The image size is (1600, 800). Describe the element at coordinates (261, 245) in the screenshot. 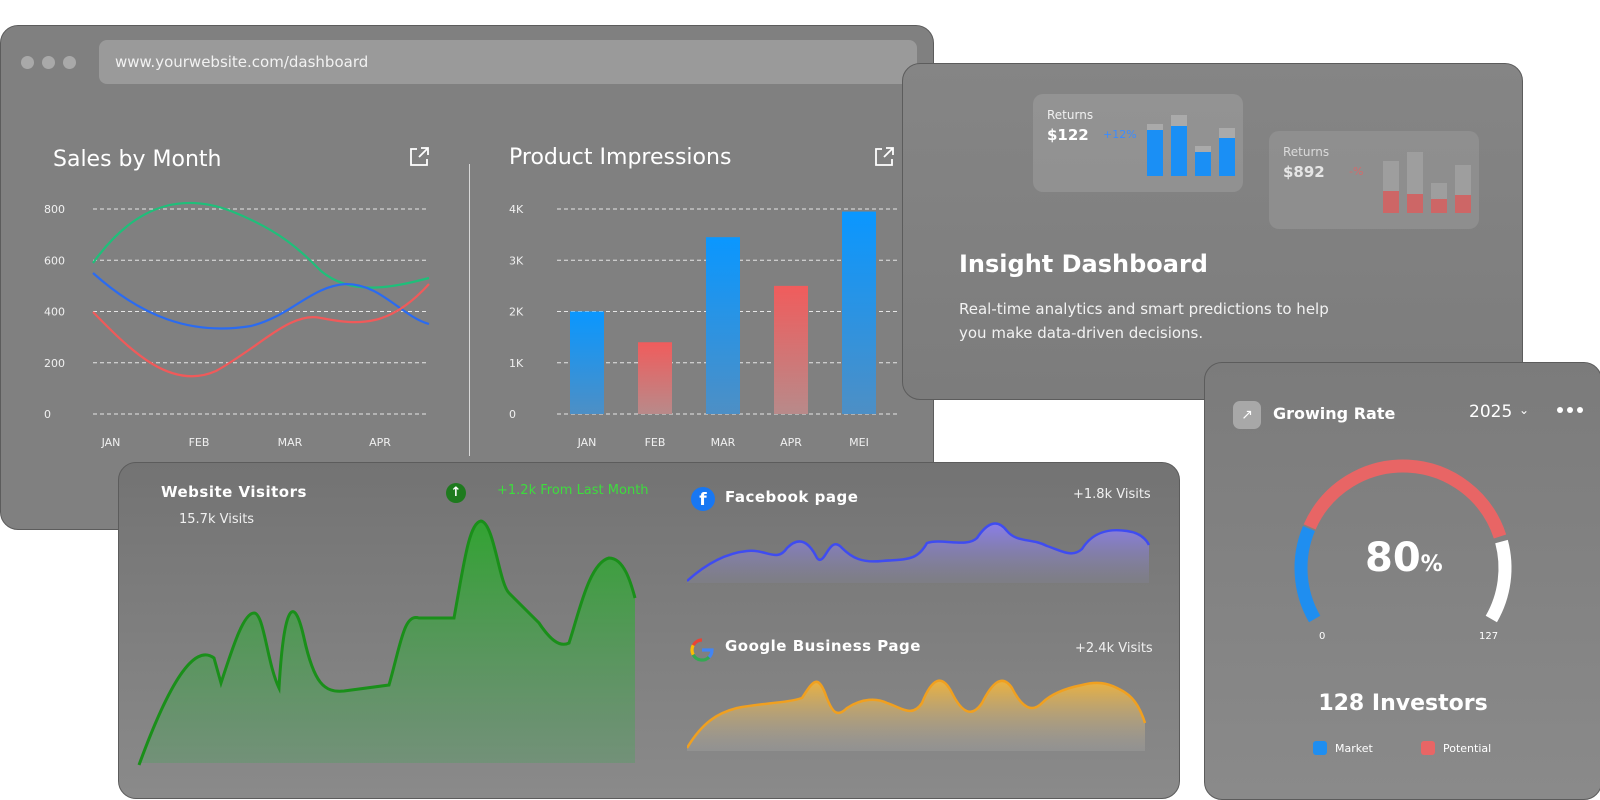

I see `series-line-green` at that location.